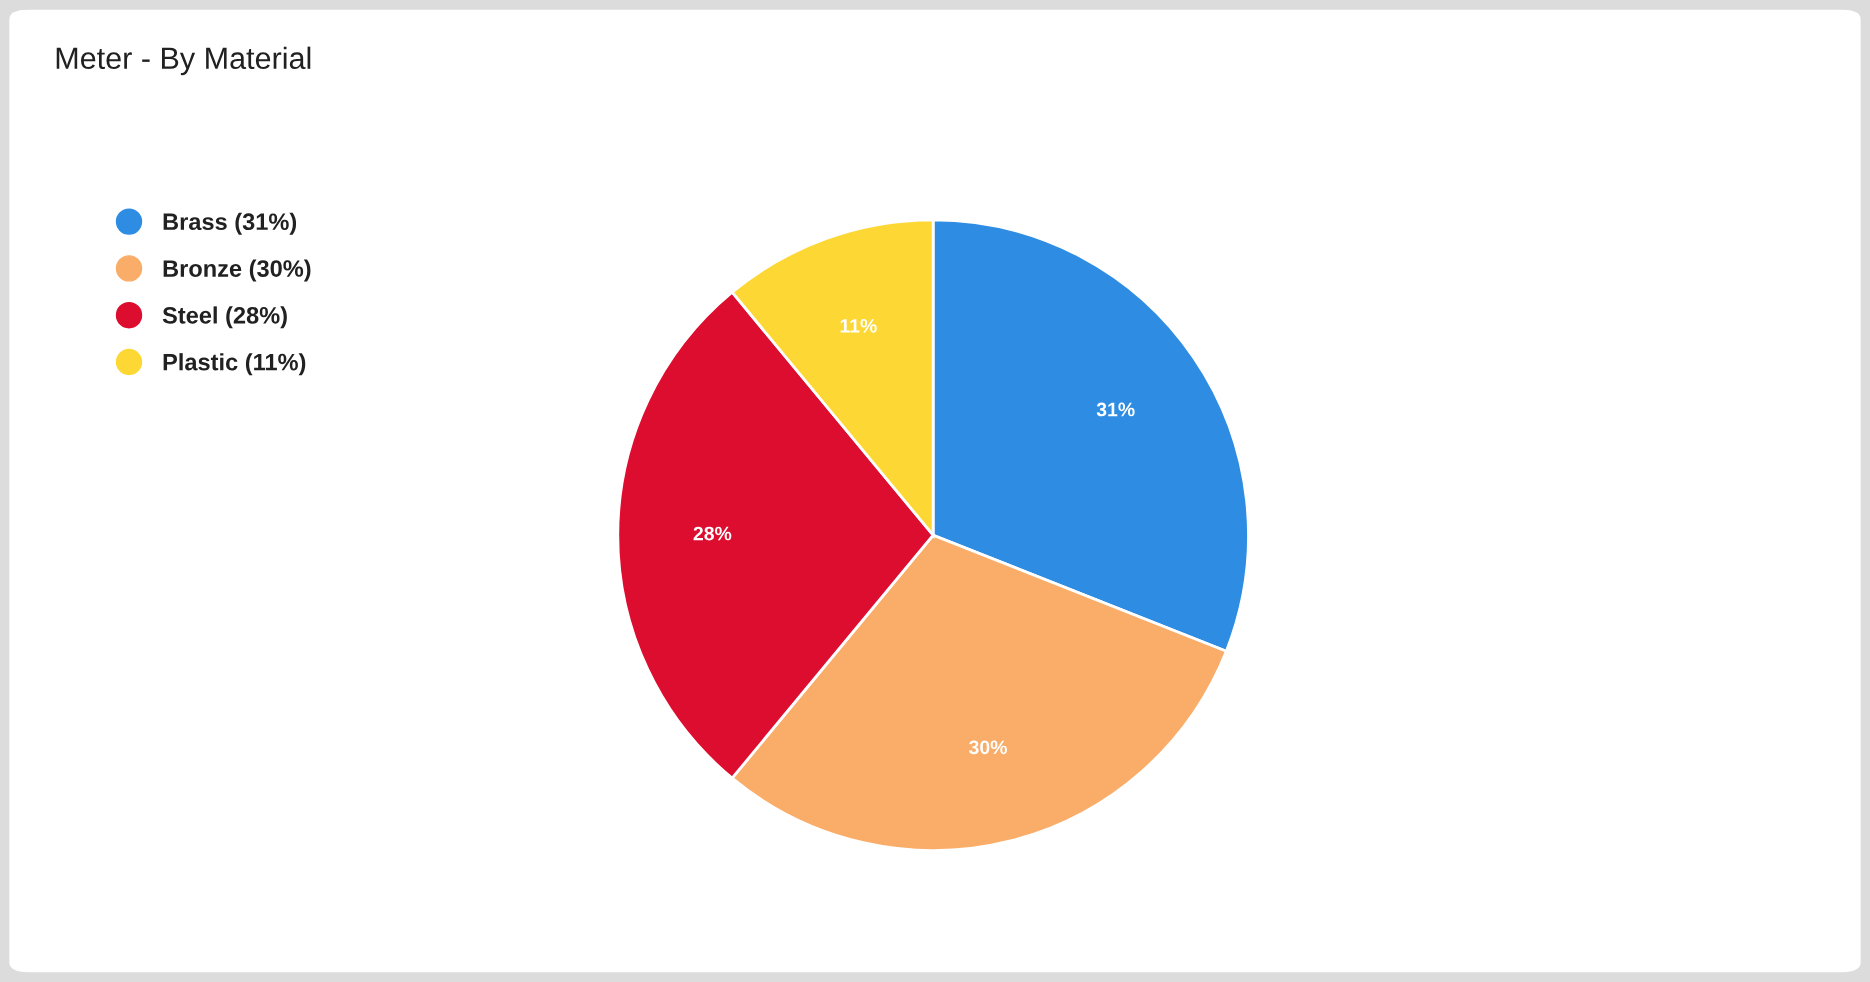 The height and width of the screenshot is (982, 1870). Describe the element at coordinates (1115, 409) in the screenshot. I see `data-label: 31%` at that location.